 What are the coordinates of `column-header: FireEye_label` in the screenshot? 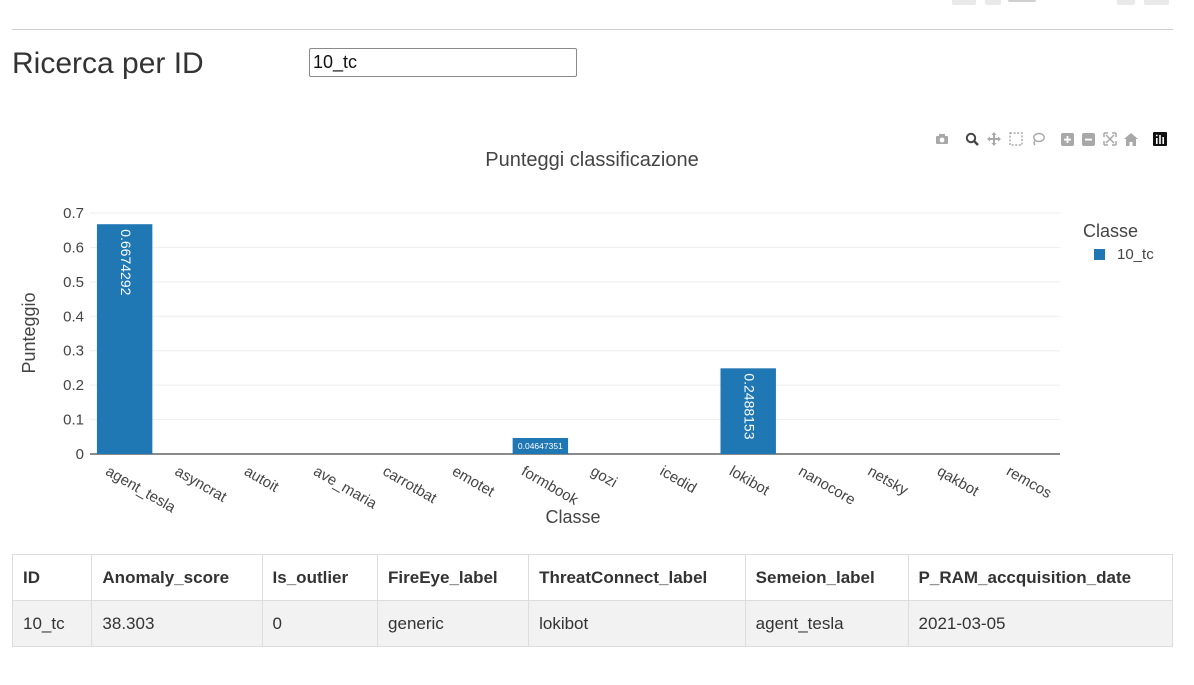 It's located at (453, 577).